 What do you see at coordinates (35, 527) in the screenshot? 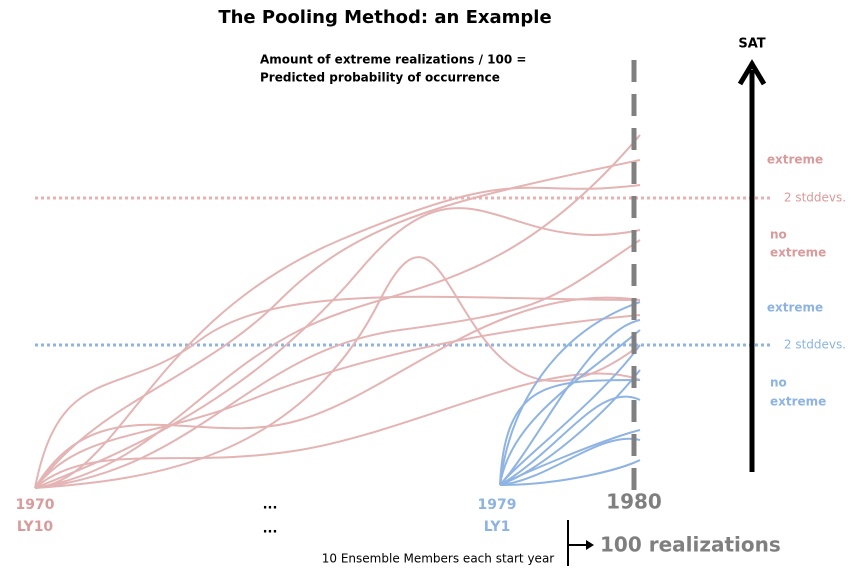
I see `lead-year: LY10` at bounding box center [35, 527].